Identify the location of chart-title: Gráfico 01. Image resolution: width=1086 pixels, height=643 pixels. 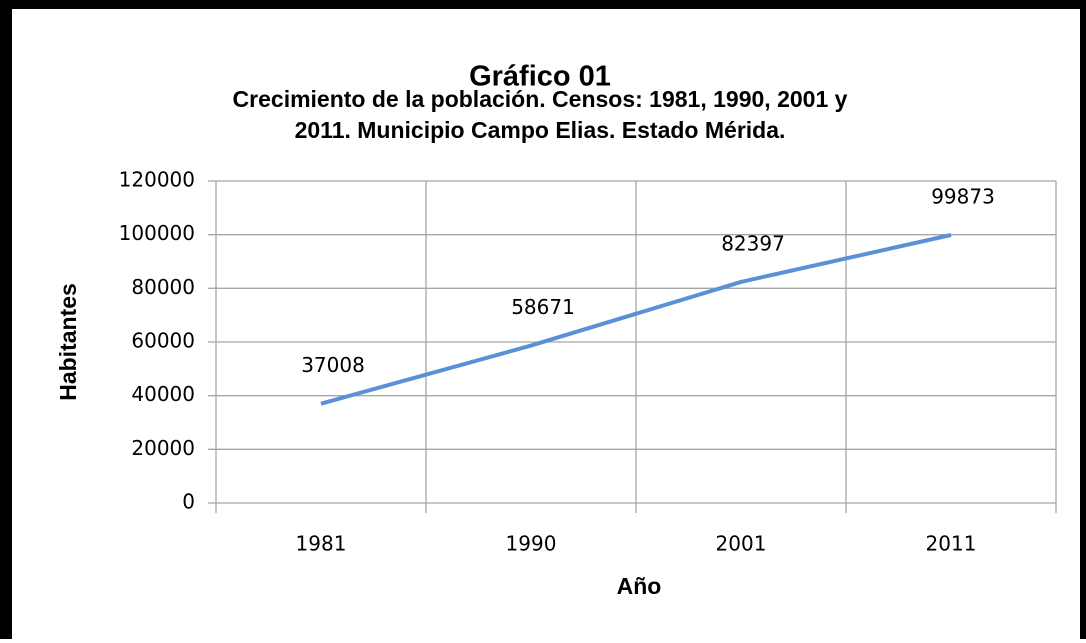
(540, 77).